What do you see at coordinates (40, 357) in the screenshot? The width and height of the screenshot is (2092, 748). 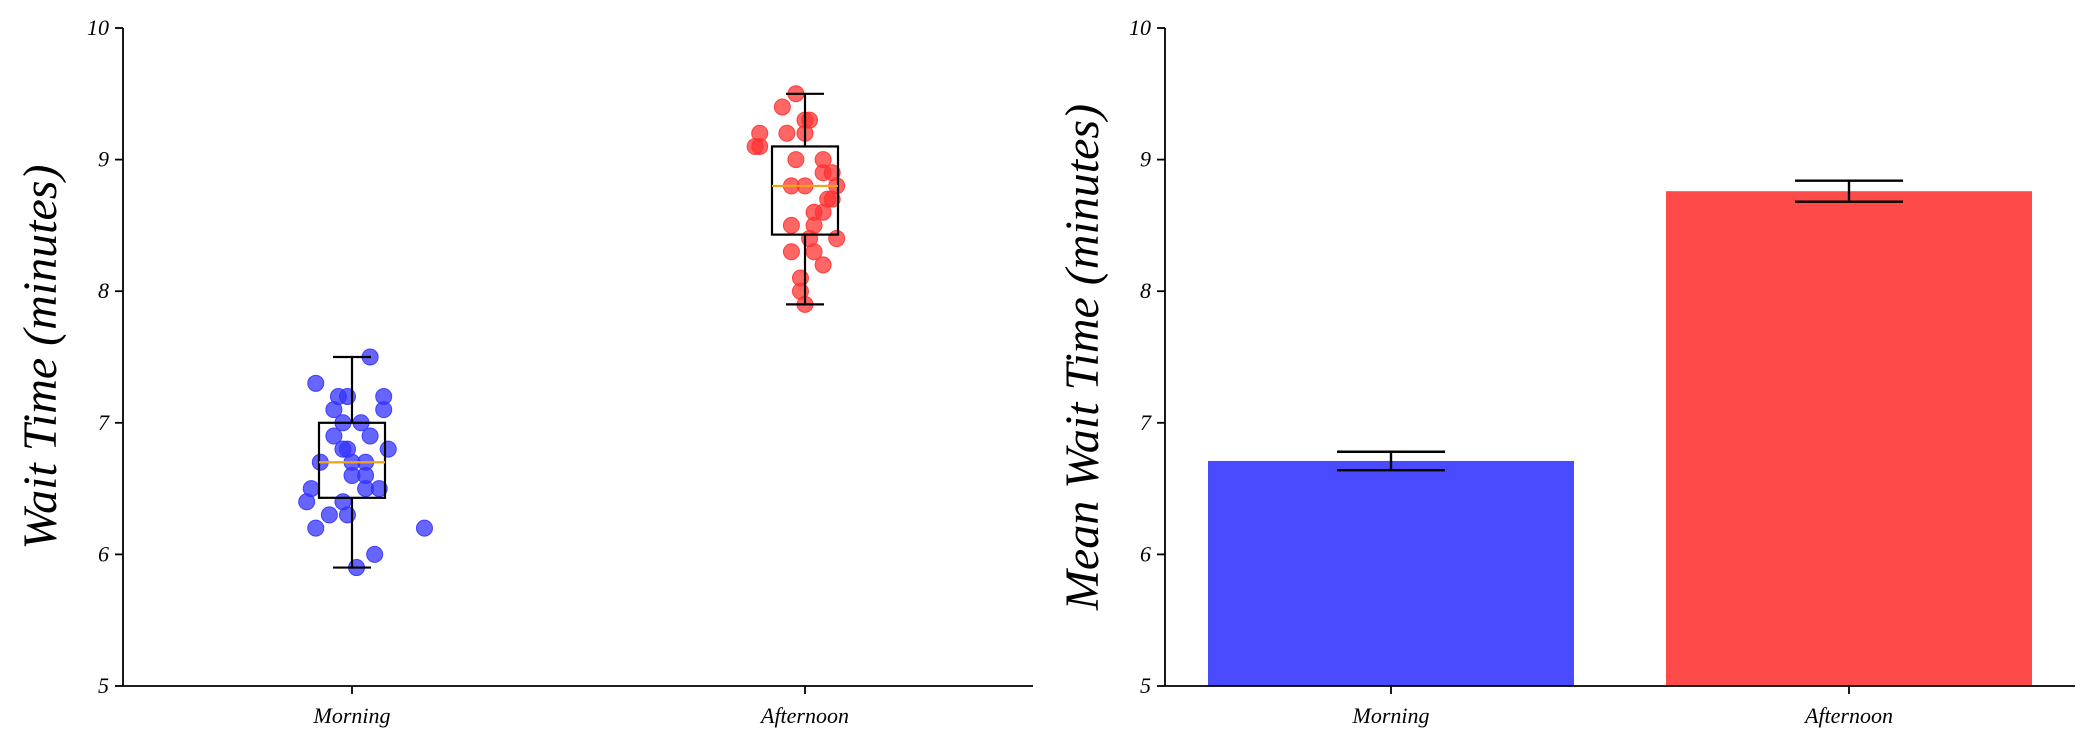 I see `y-axis-title: Wait Time (minutes)` at bounding box center [40, 357].